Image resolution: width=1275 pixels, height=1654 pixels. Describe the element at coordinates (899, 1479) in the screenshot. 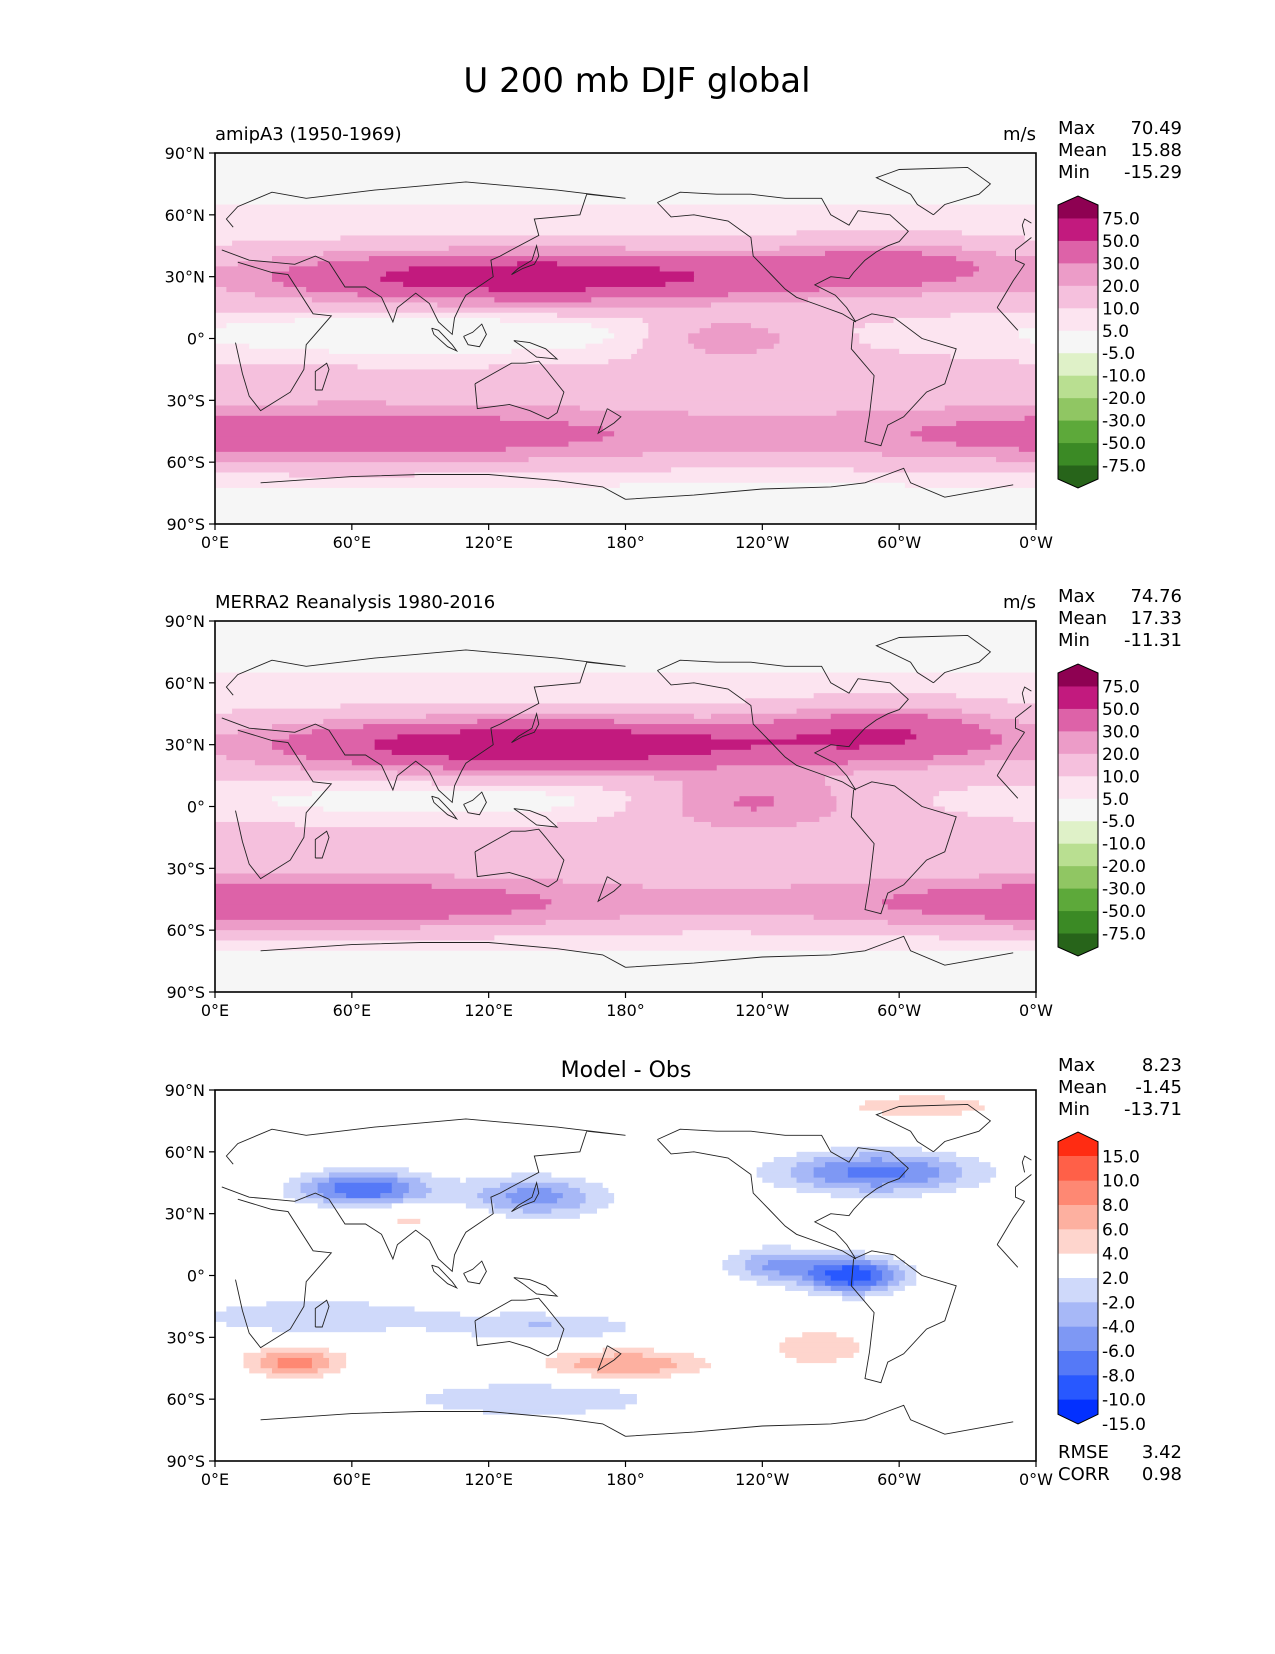

I see `x-tick-label: 60°W` at that location.